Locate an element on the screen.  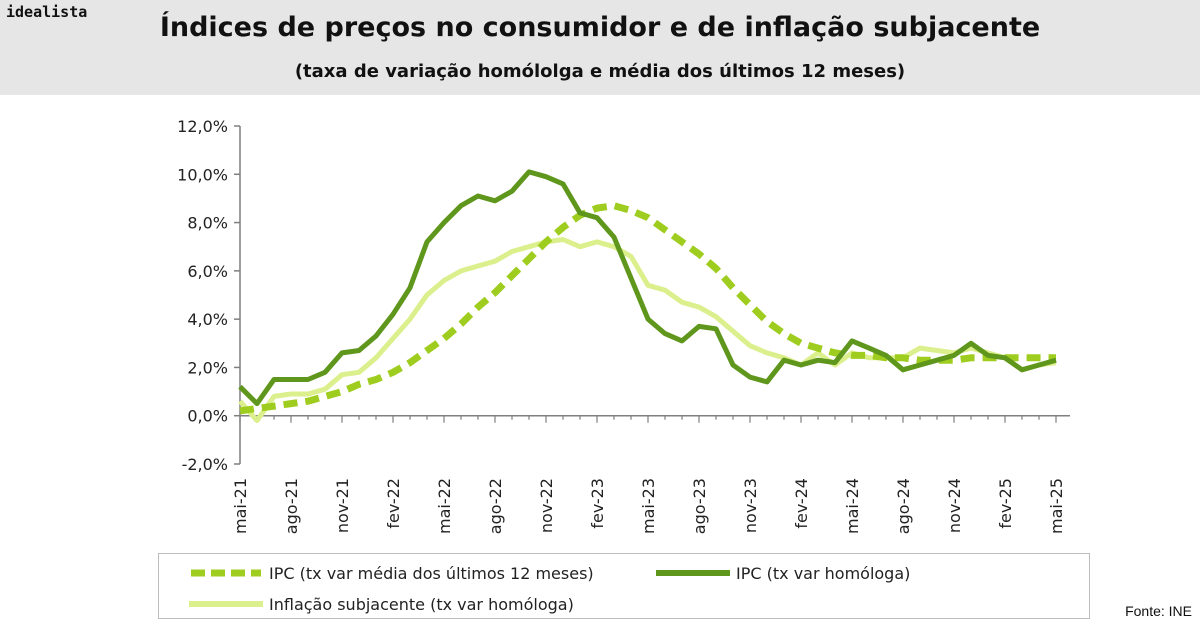
x-tick-label: mai-25 is located at coordinates (1056, 506).